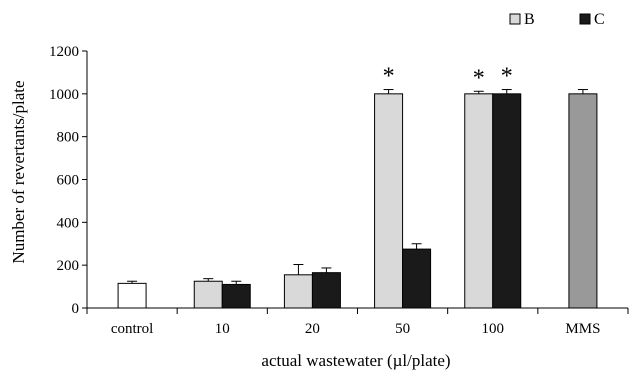  Describe the element at coordinates (64, 52) in the screenshot. I see `y-tick-label: 1200` at that location.